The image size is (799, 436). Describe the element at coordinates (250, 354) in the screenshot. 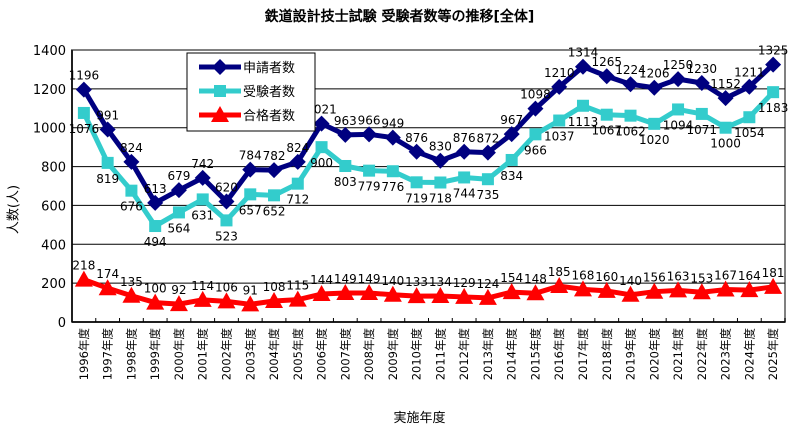

I see `x-tick-label: 2003年度` at that location.